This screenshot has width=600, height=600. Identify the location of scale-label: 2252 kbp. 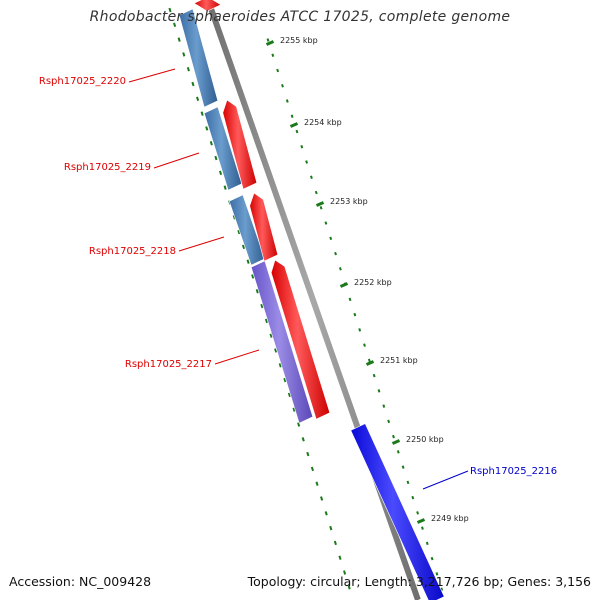
(373, 282).